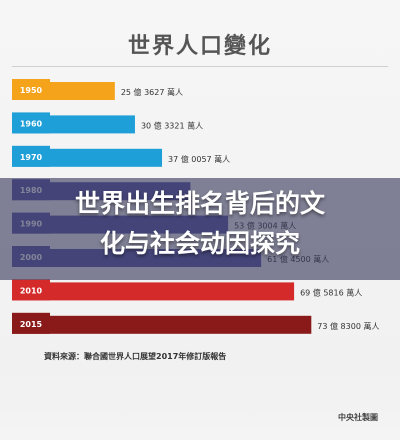 Image resolution: width=400 pixels, height=440 pixels. I want to click on year-label-1960: 1960, so click(31, 123).